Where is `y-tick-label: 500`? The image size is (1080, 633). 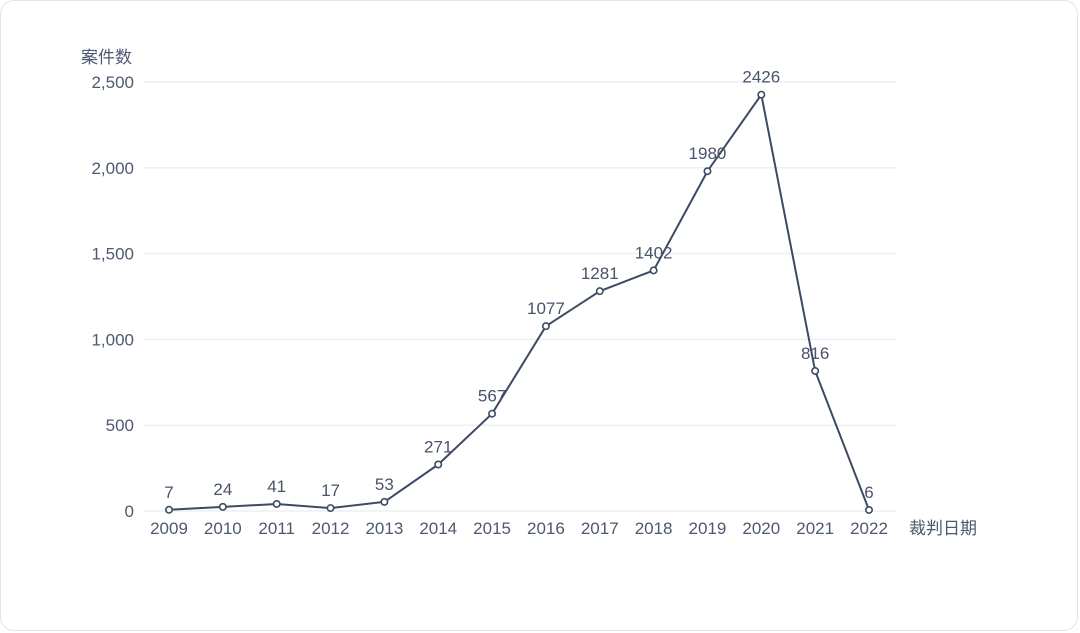 y-tick-label: 500 is located at coordinates (120, 425).